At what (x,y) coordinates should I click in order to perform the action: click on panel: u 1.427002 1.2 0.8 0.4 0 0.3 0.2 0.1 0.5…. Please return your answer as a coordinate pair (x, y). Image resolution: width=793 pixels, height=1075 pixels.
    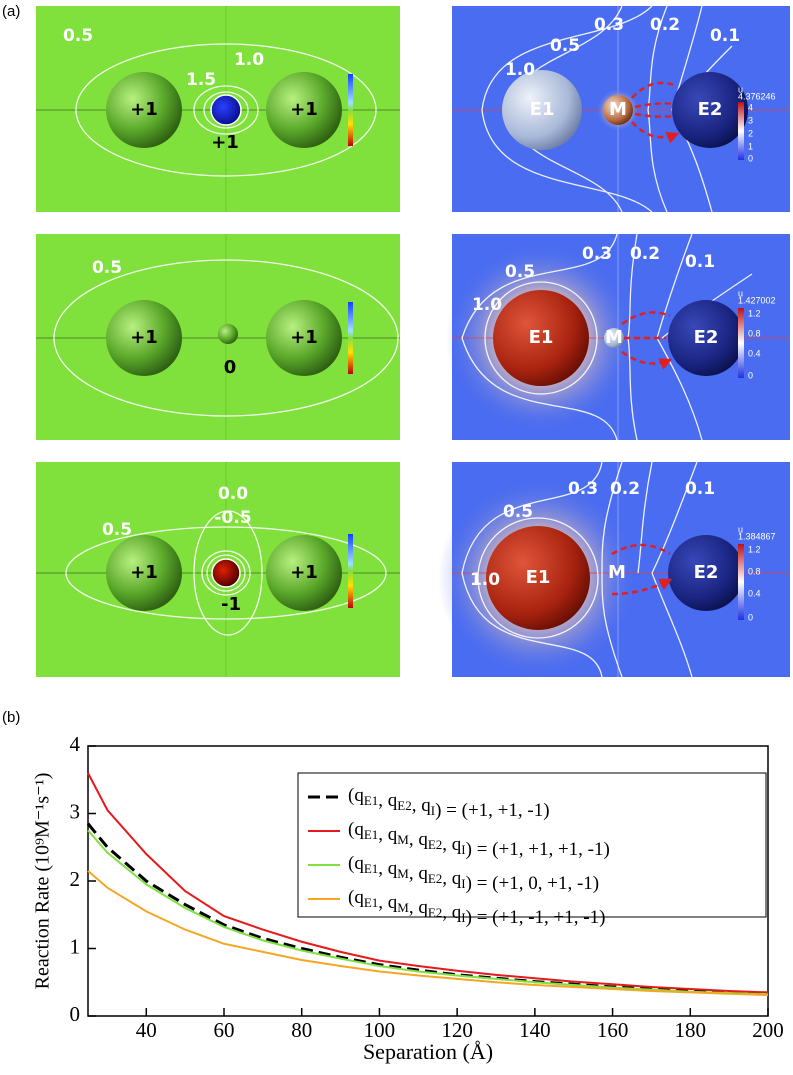
    Looking at the image, I should click on (618, 337).